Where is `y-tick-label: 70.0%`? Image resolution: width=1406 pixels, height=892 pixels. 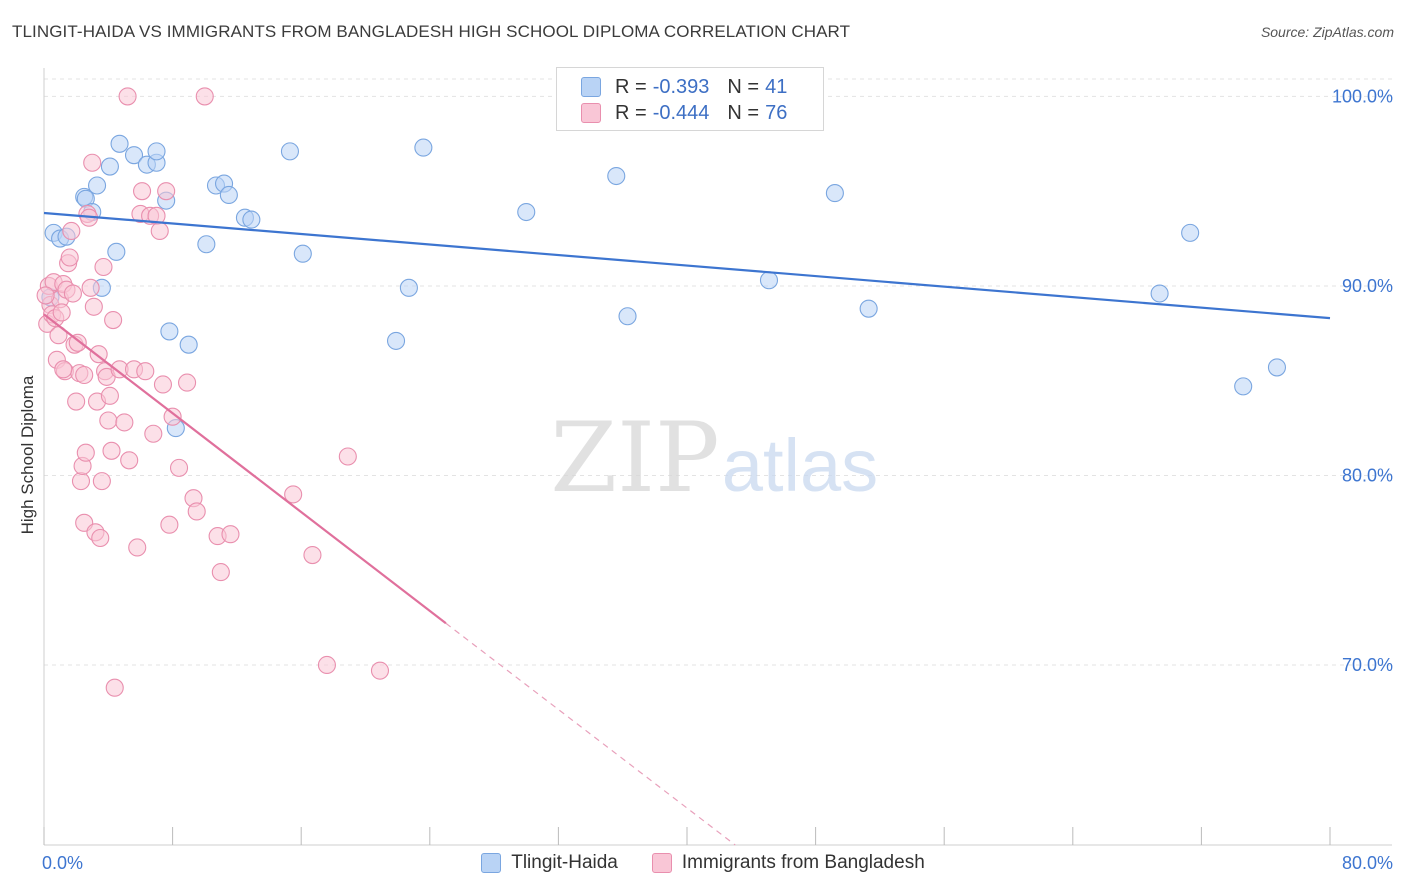
y-tick-label: 70.0% is located at coordinates (1367, 665).